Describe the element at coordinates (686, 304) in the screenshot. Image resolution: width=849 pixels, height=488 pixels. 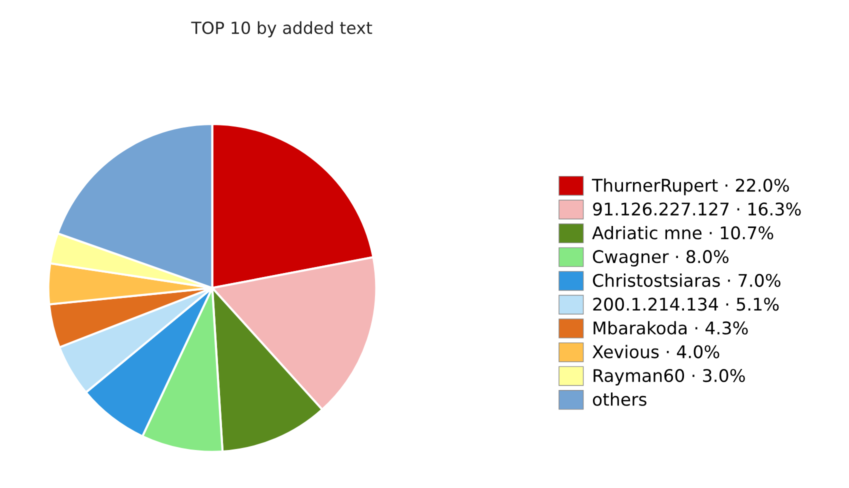
I see `legend-label: 200.1.214.134 · 5.1%` at that location.